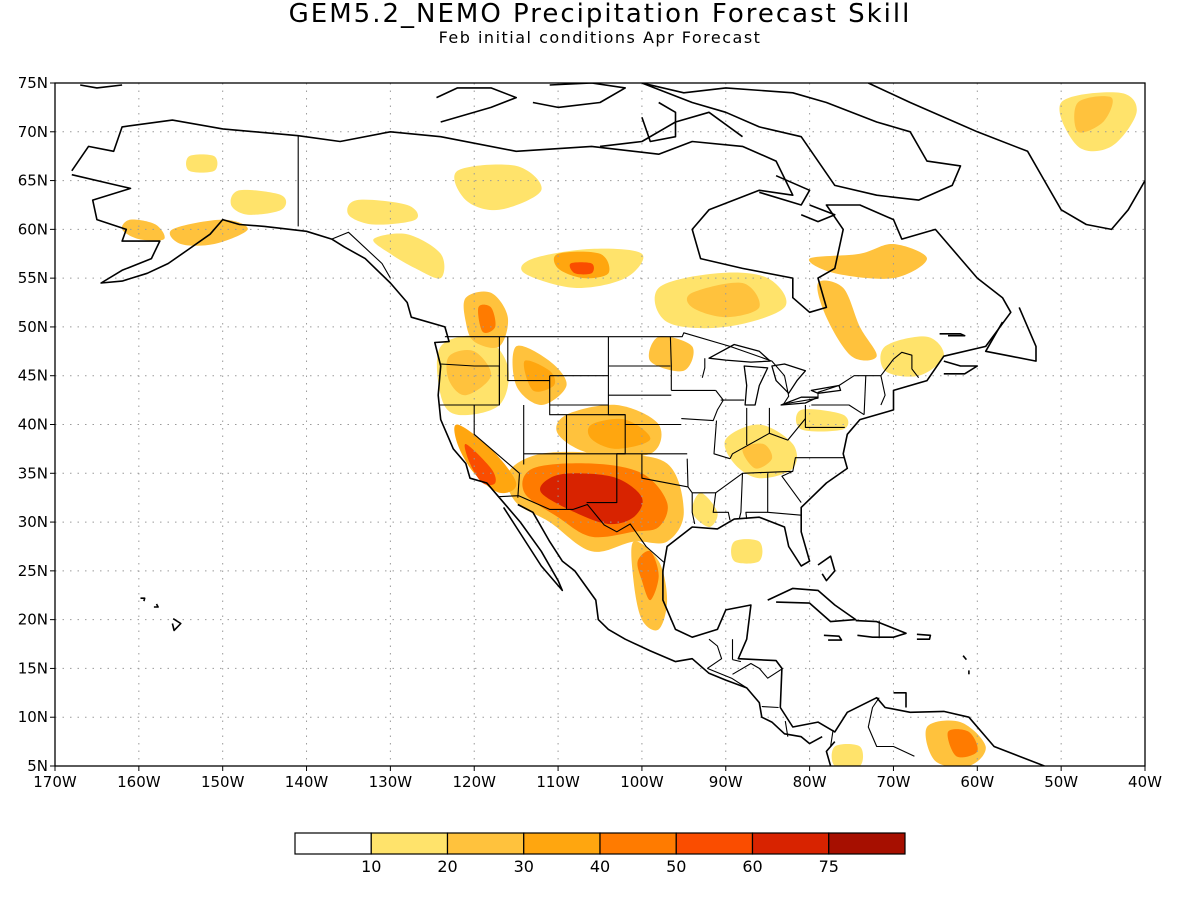 This screenshot has height=900, width=1200. I want to click on latitude-tick-label: 70N, so click(33, 132).